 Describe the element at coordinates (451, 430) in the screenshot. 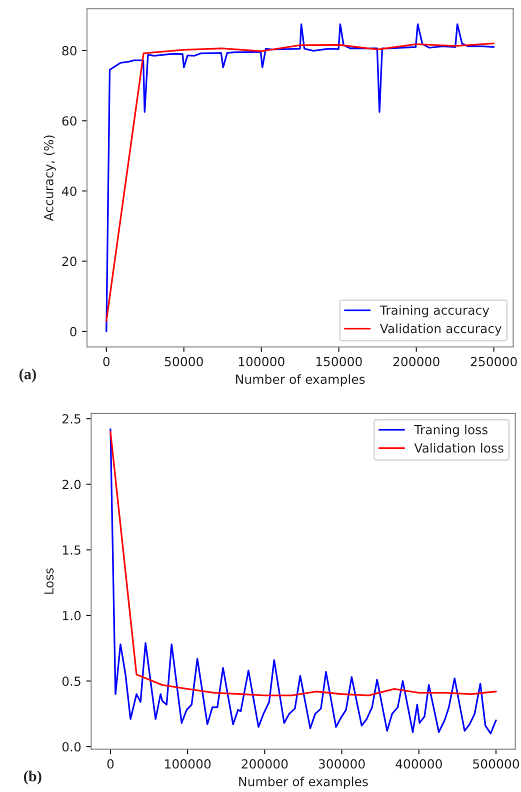

I see `legend-label: Traning loss` at that location.